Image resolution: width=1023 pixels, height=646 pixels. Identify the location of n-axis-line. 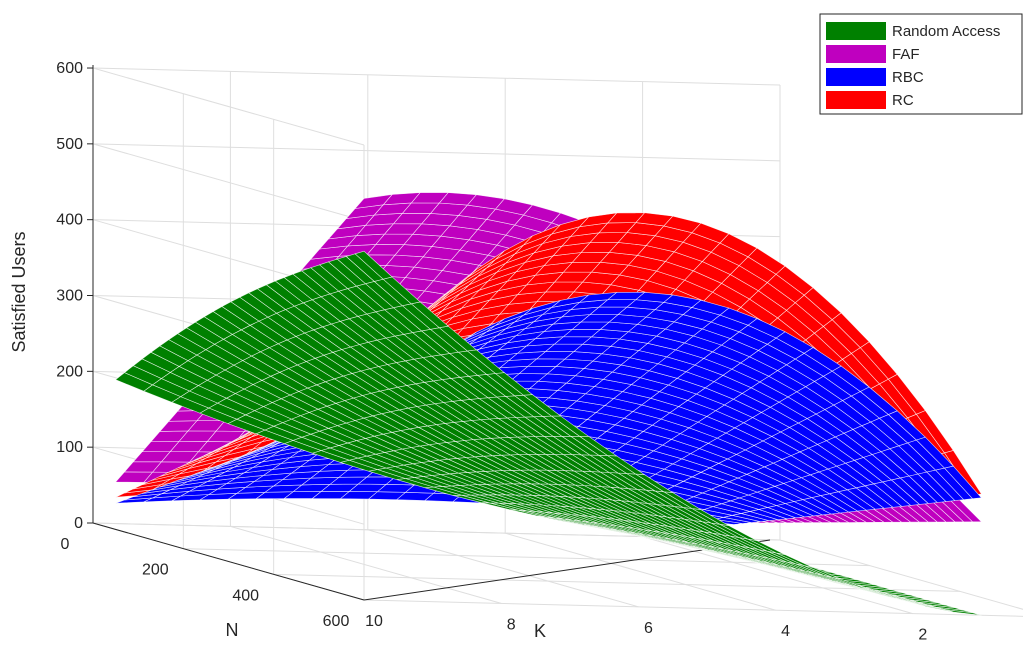
(228, 561).